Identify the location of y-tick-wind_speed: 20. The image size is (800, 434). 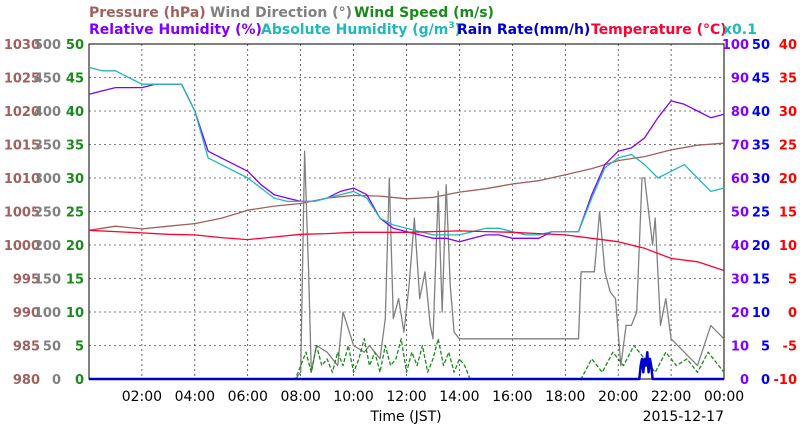
(75, 246).